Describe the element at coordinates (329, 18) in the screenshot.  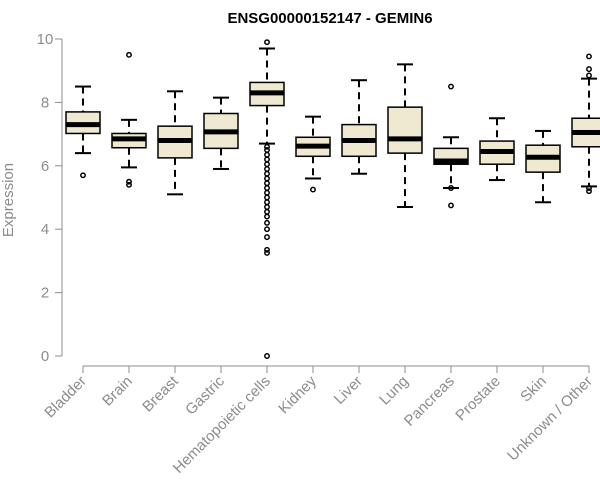
I see `chart-title: ENSG00000152147 - GEMIN6` at that location.